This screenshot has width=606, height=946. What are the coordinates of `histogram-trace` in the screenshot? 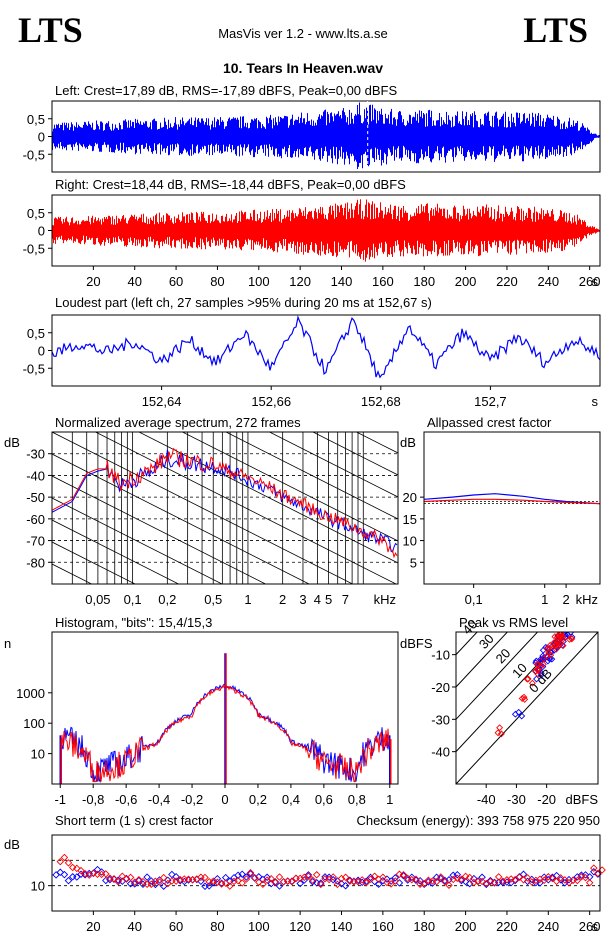 It's located at (225, 733).